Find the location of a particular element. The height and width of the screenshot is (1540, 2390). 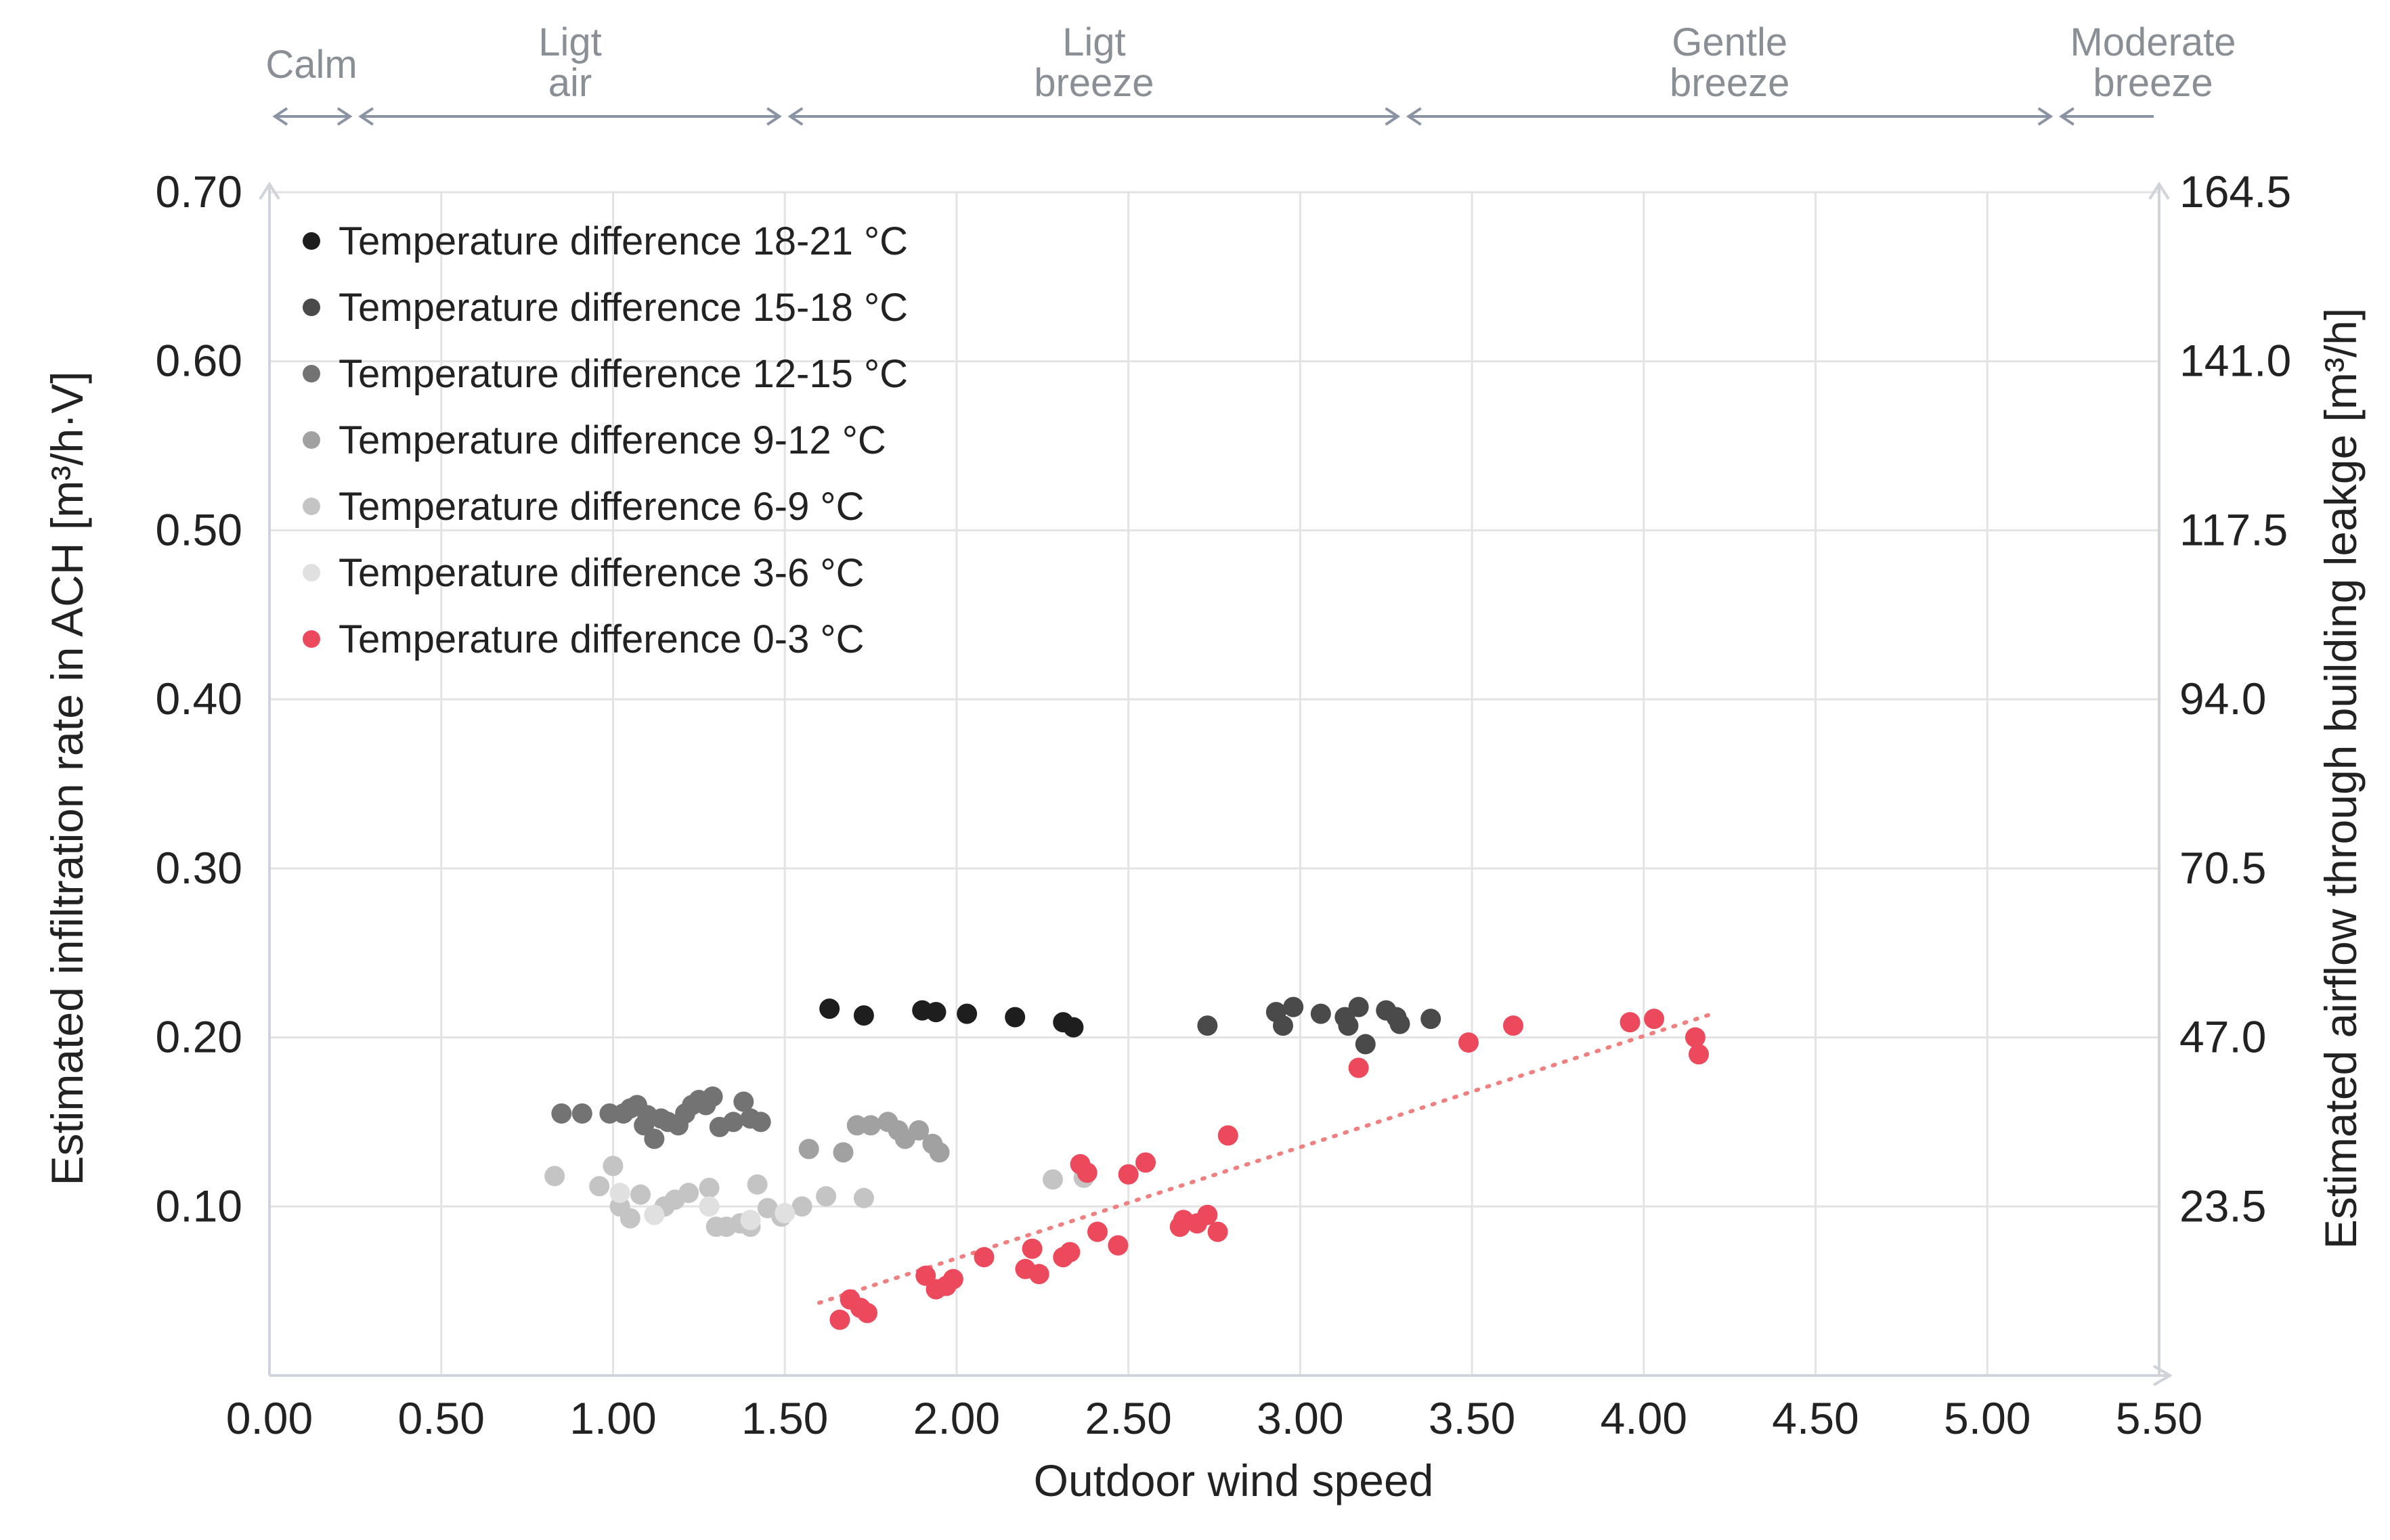

y2-tick-label: 47.0 is located at coordinates (2222, 1037).